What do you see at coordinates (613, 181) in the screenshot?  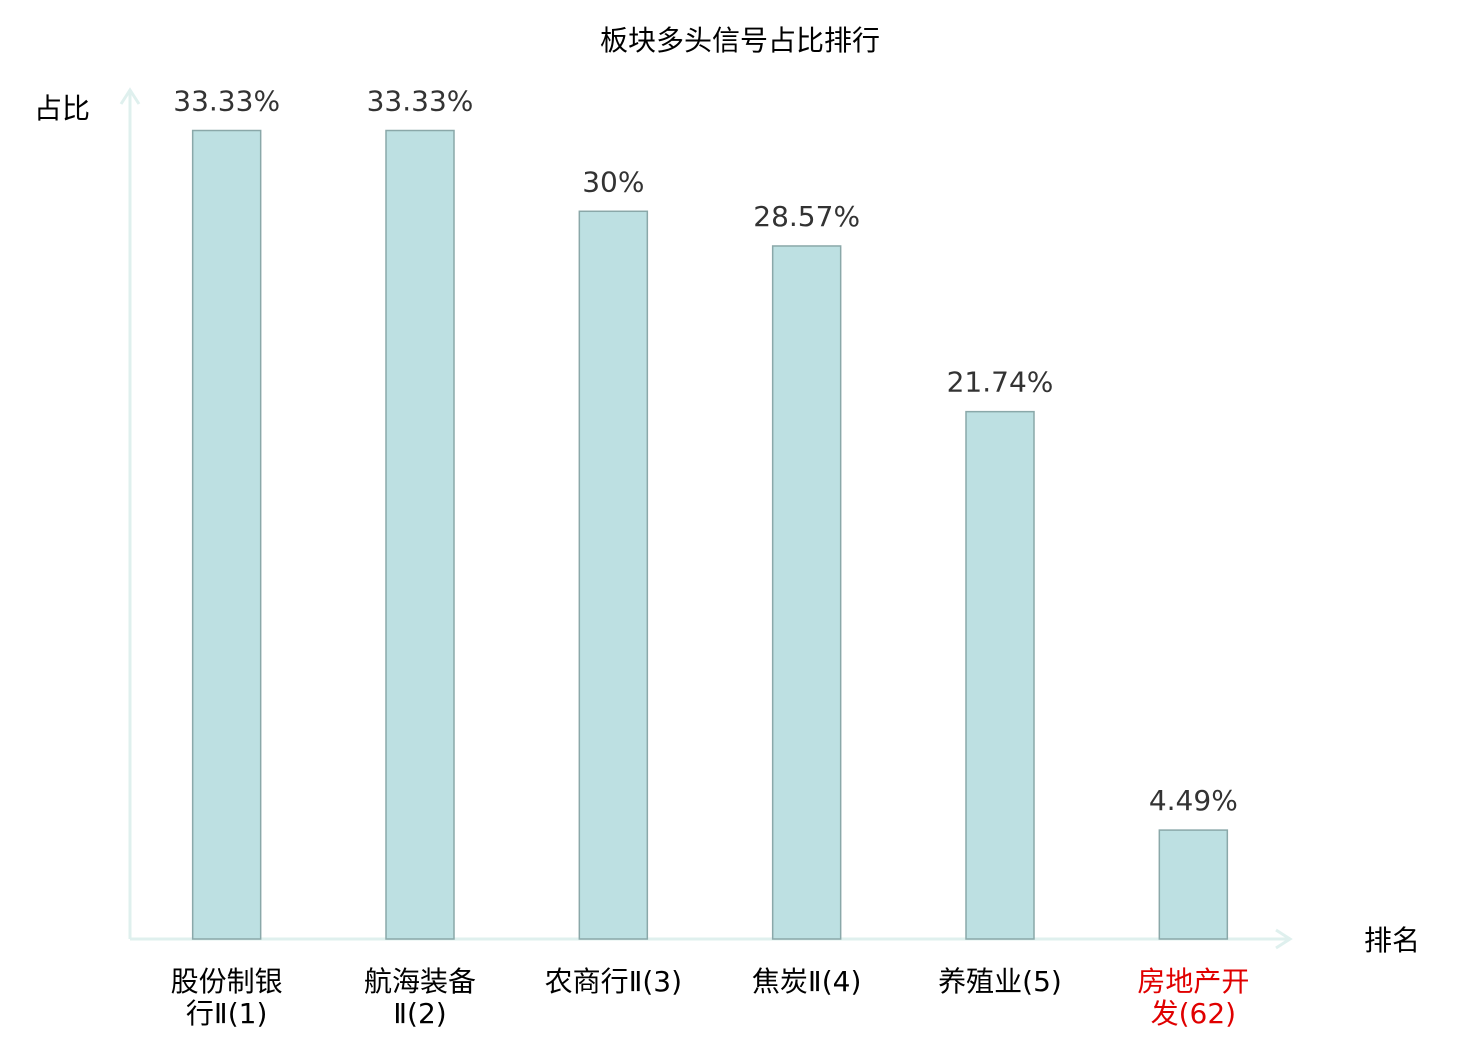 I see `value-label: 30%` at bounding box center [613, 181].